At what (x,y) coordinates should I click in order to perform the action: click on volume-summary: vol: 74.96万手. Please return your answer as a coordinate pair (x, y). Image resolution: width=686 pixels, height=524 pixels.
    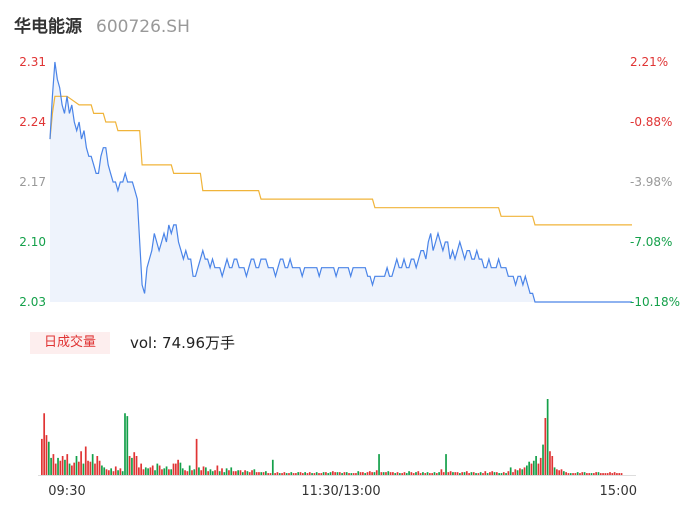
    Looking at the image, I should click on (182, 343).